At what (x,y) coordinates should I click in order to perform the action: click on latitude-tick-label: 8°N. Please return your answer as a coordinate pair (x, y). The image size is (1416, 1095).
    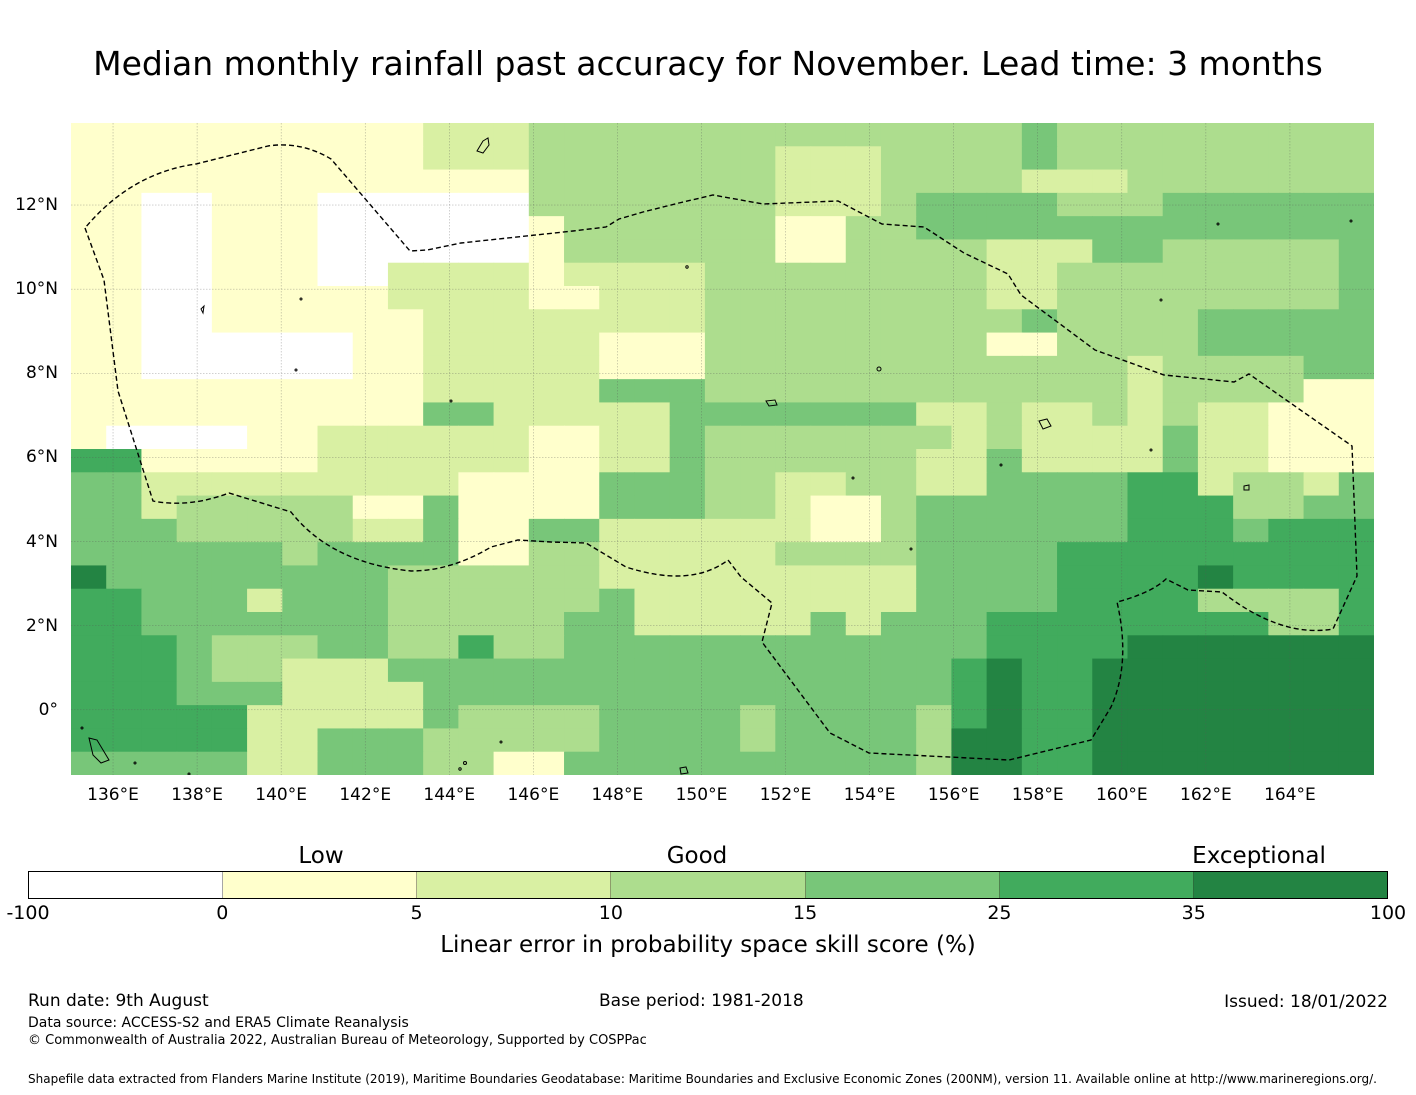
    Looking at the image, I should click on (41, 373).